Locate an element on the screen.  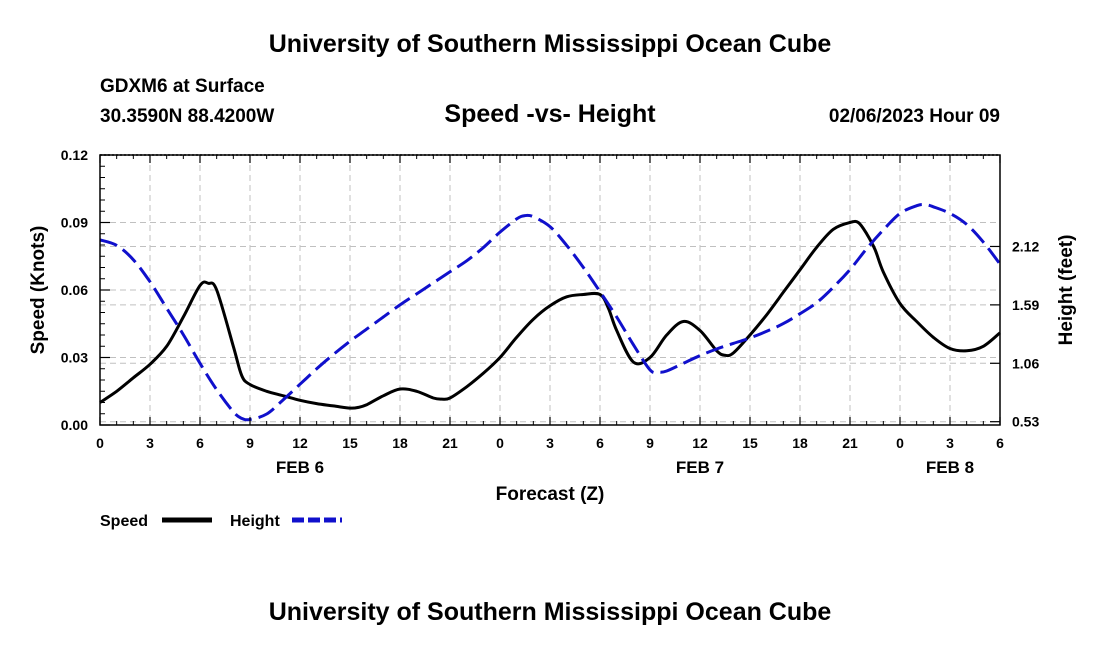
station-name: GDXM6 at Surface is located at coordinates (182, 86).